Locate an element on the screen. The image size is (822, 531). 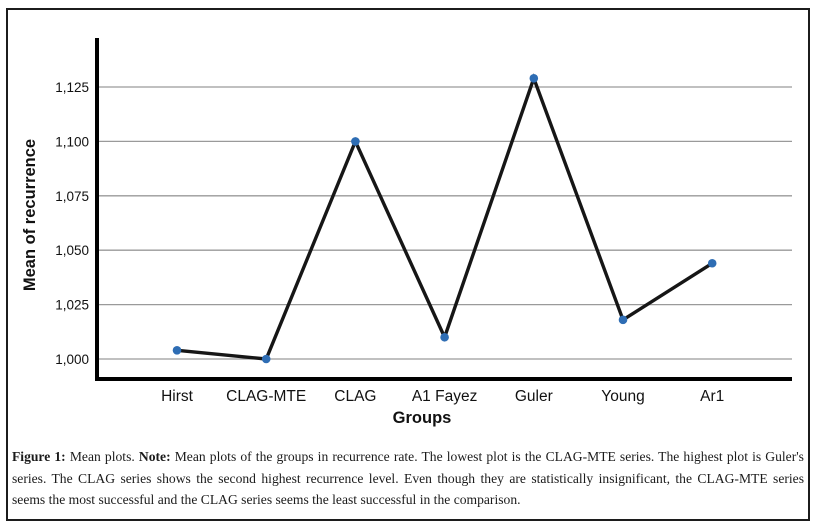
data-point-hirst is located at coordinates (177, 350).